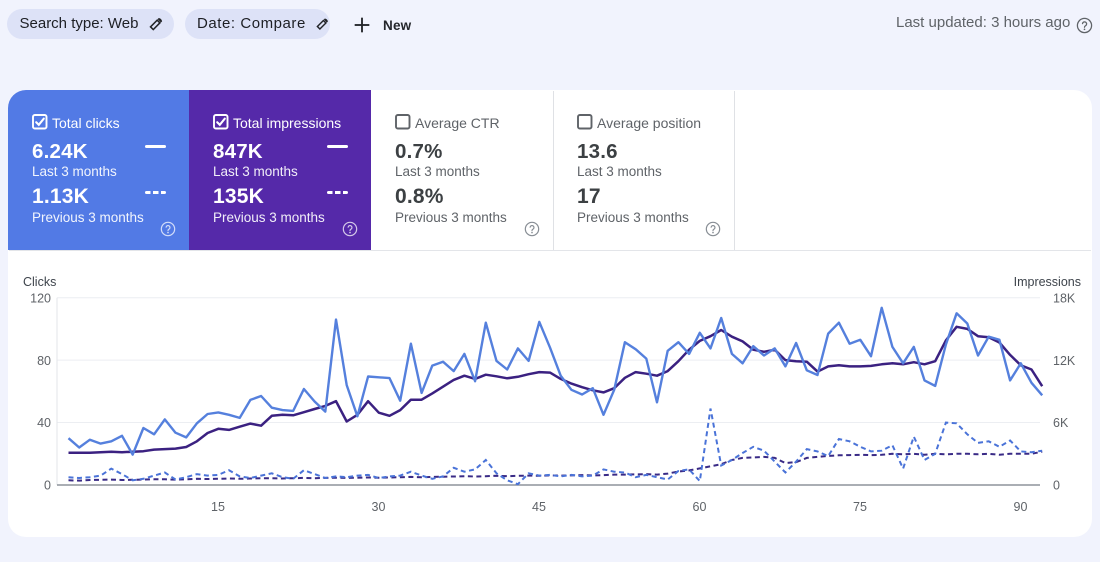 This screenshot has height=562, width=1100. Describe the element at coordinates (700, 507) in the screenshot. I see `svg-text: 60` at that location.